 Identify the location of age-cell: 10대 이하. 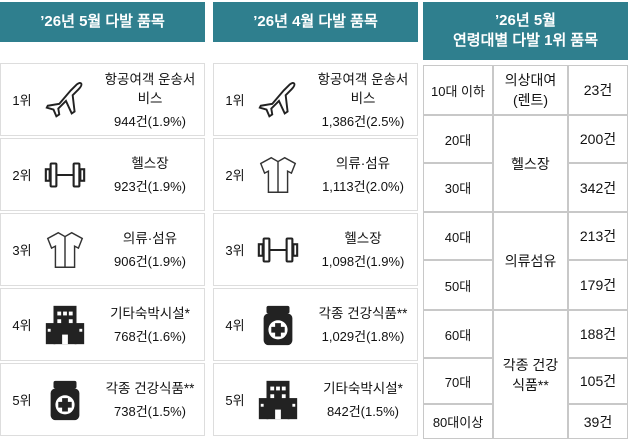
(458, 90).